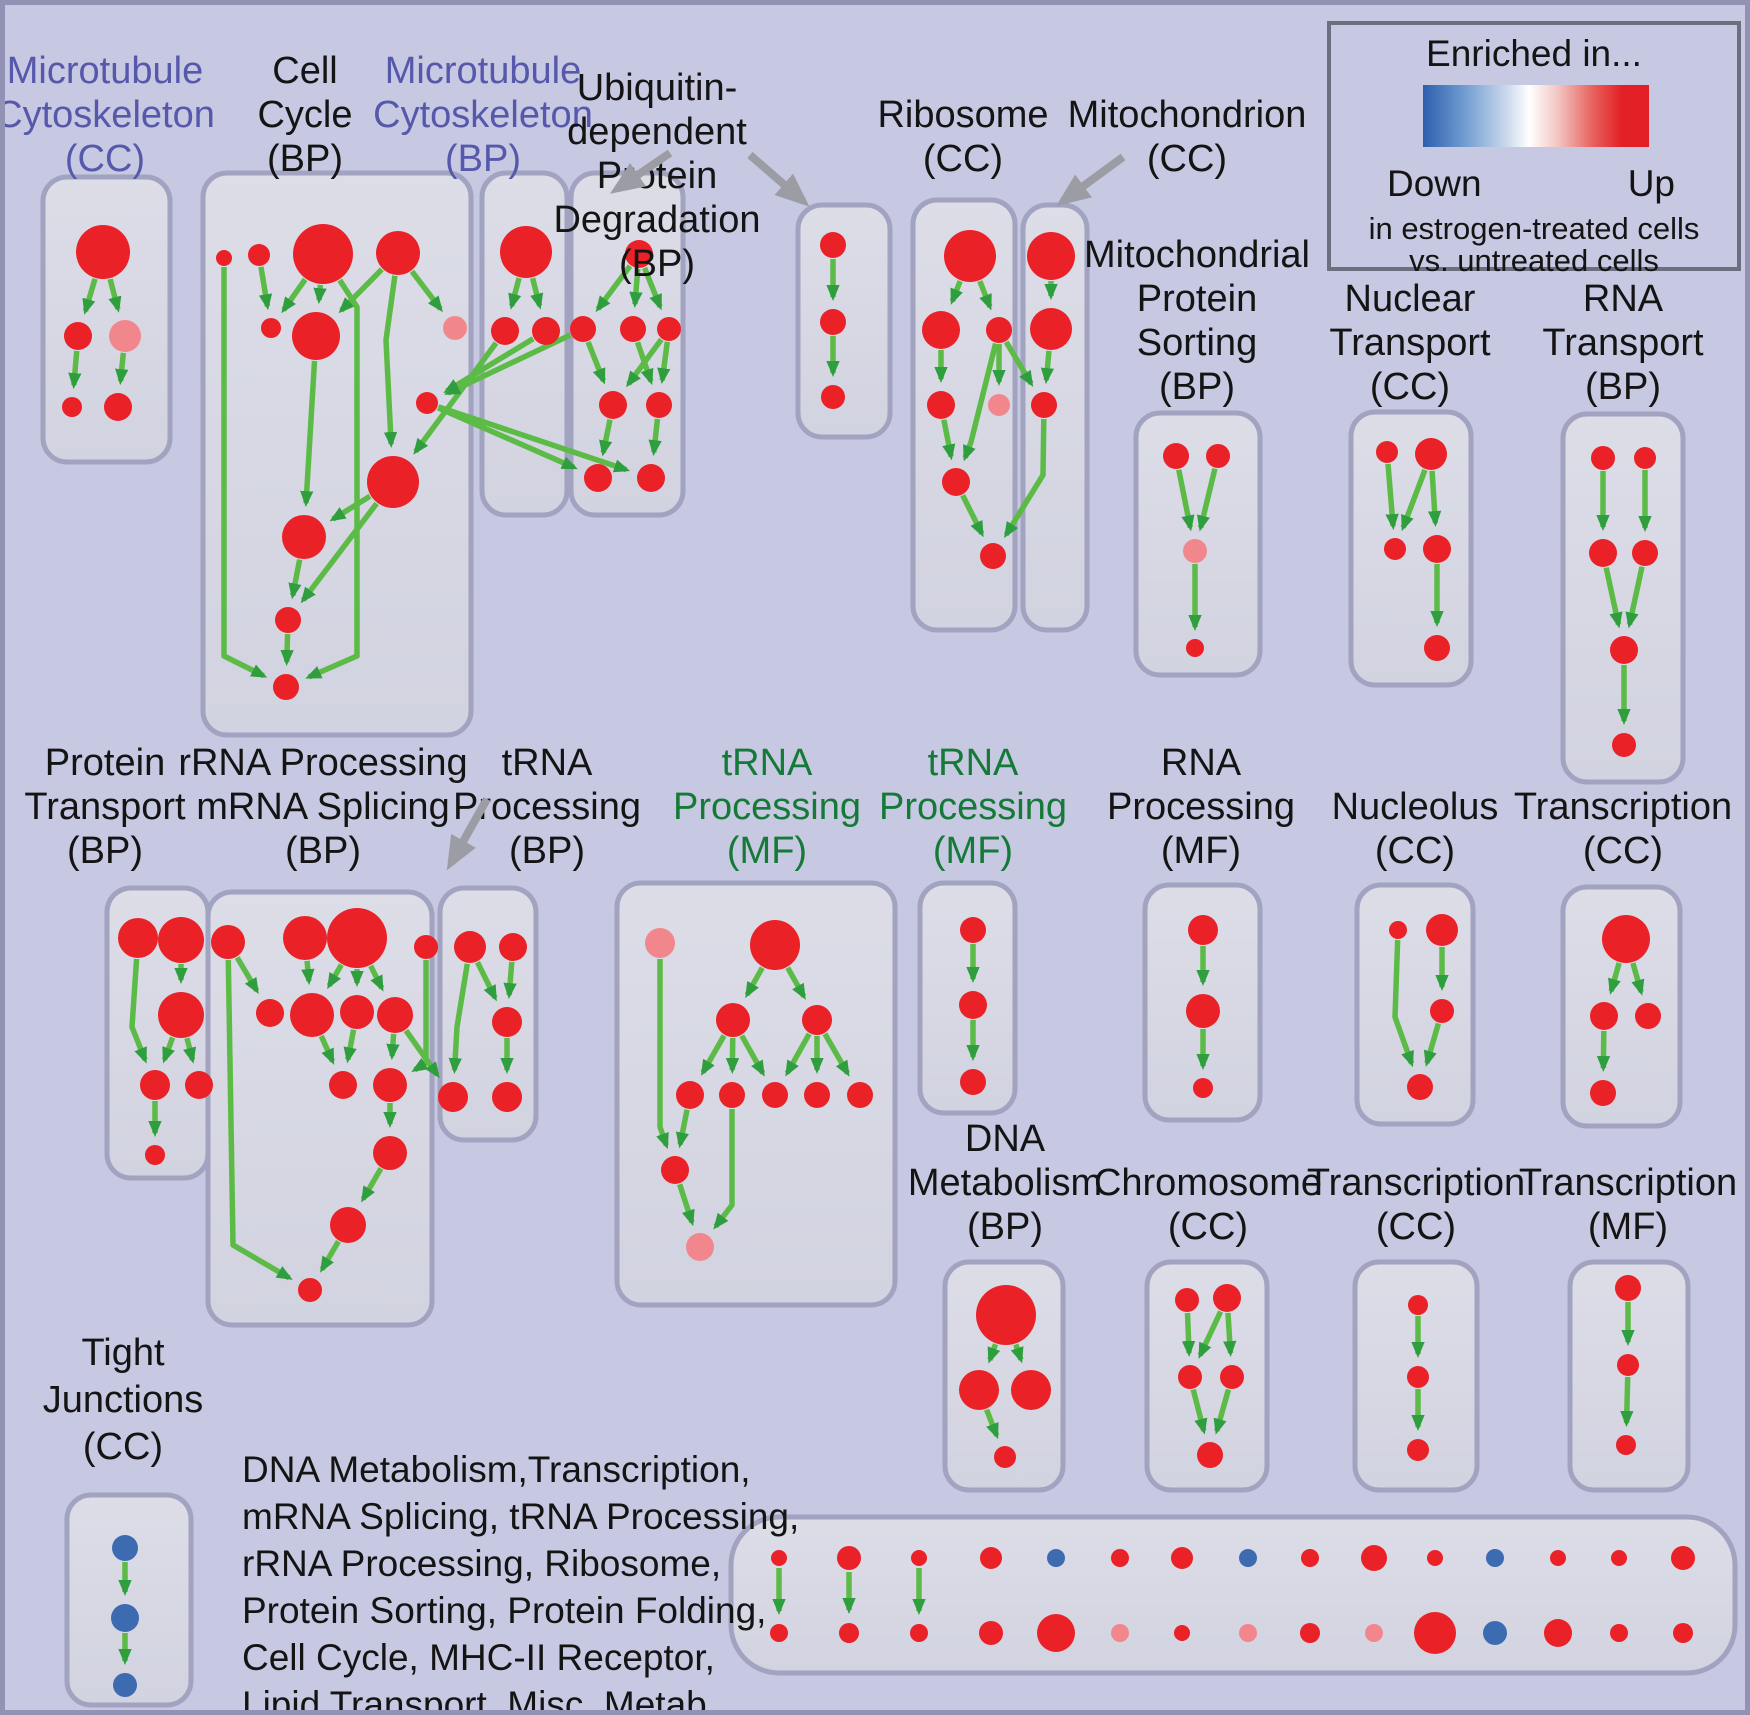  I want to click on cluster-label: Nucleolus, so click(1415, 807).